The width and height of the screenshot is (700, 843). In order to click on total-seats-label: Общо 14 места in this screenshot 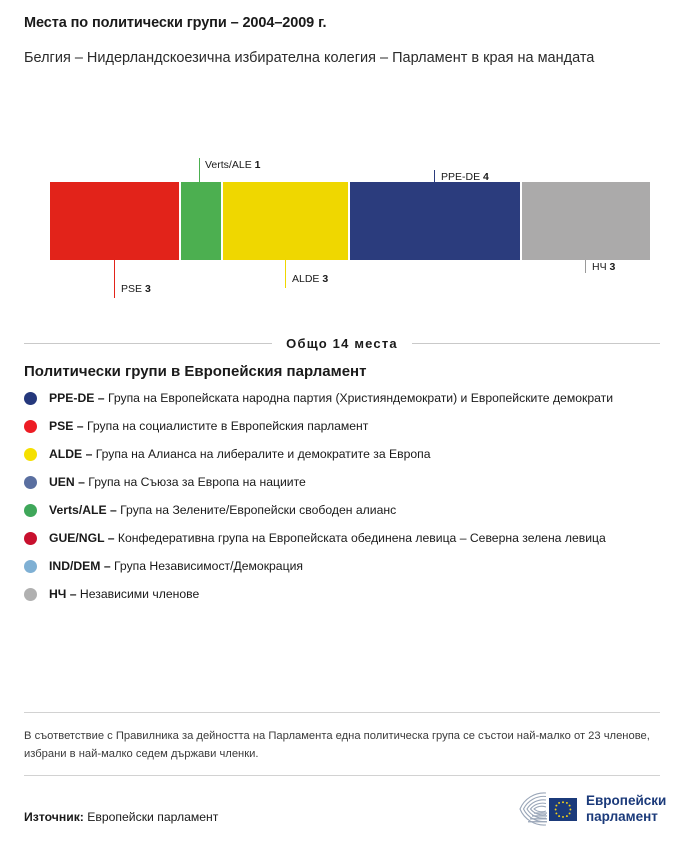, I will do `click(342, 343)`.